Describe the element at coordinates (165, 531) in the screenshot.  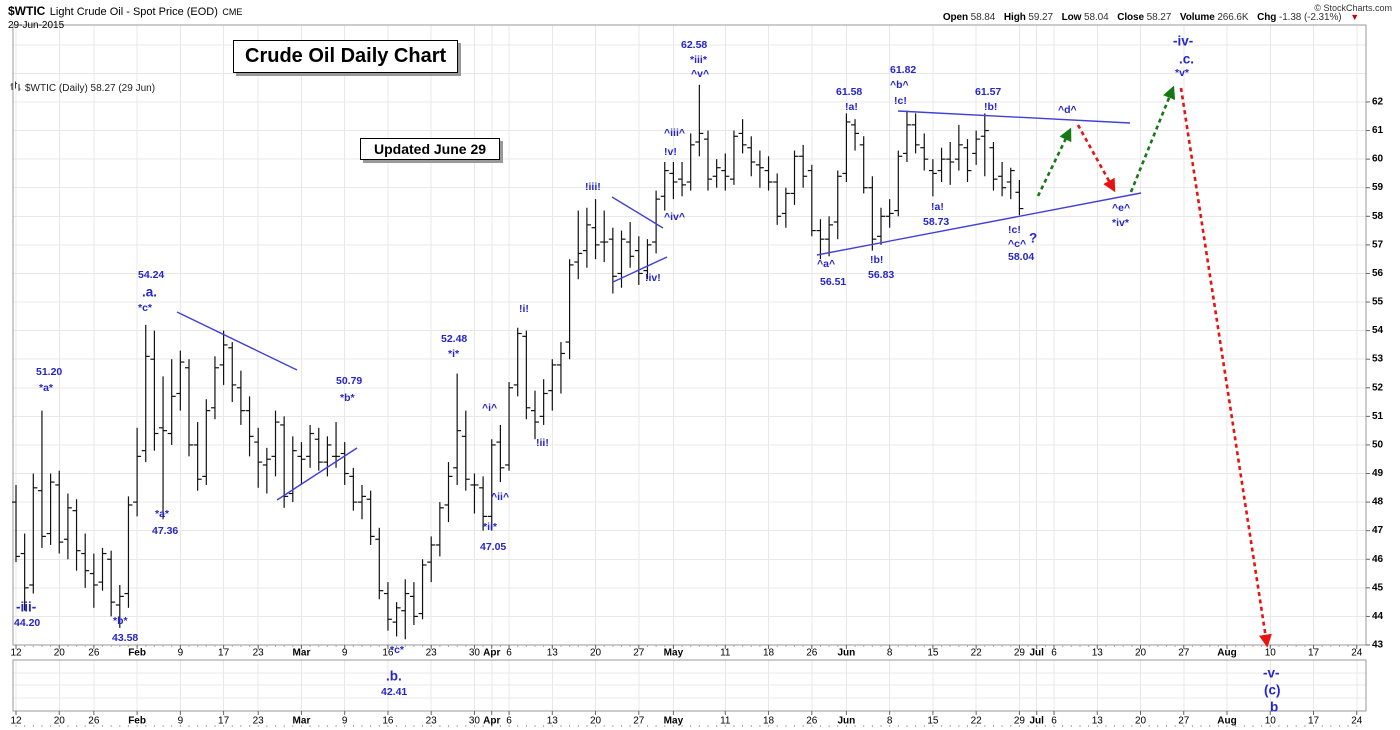
I see `wave-annotation: 47.36` at that location.